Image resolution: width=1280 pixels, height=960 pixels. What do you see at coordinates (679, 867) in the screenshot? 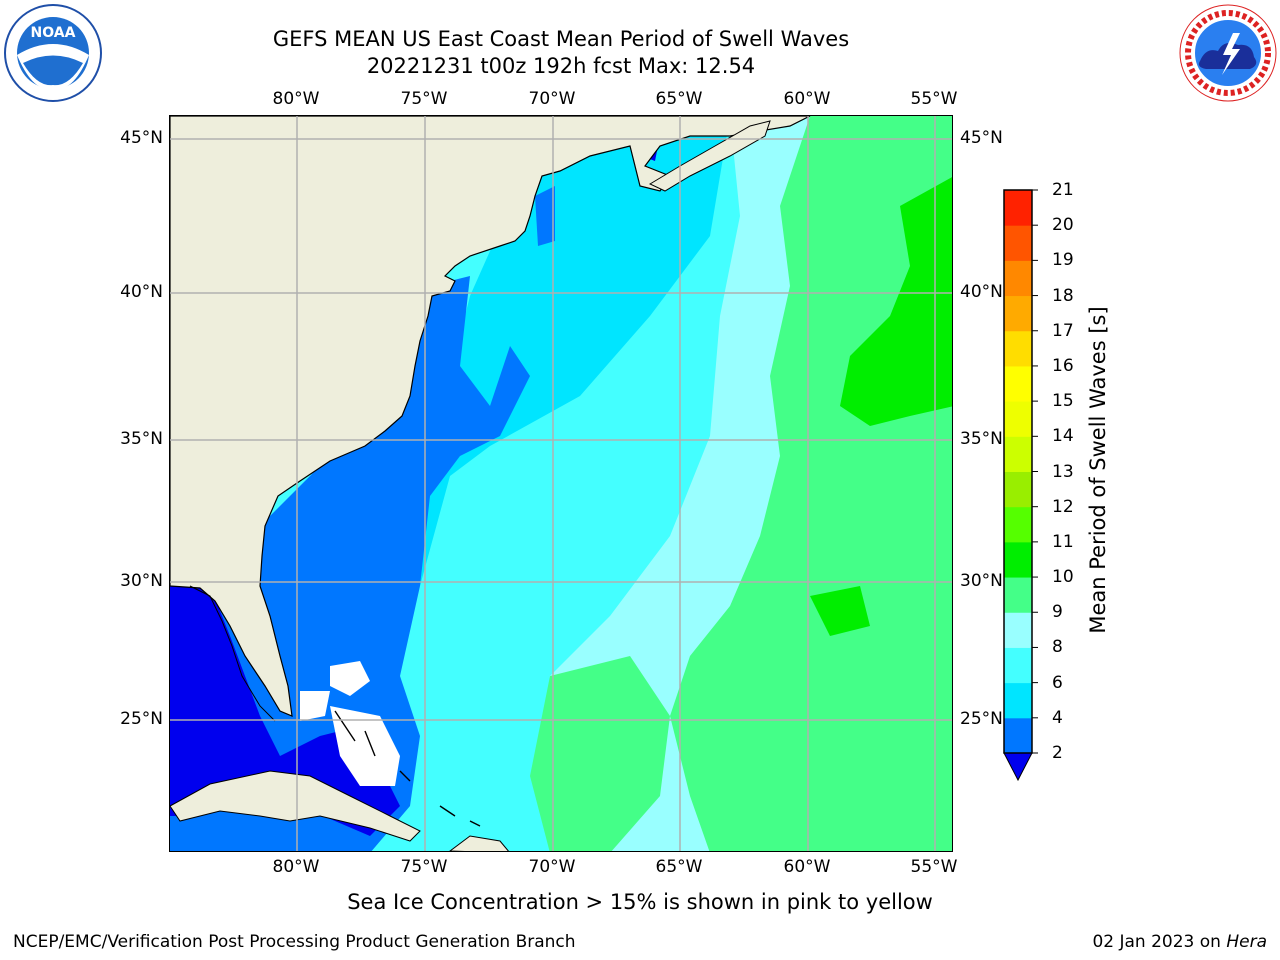
I see `lon-tick-bottom: 65°W` at bounding box center [679, 867].